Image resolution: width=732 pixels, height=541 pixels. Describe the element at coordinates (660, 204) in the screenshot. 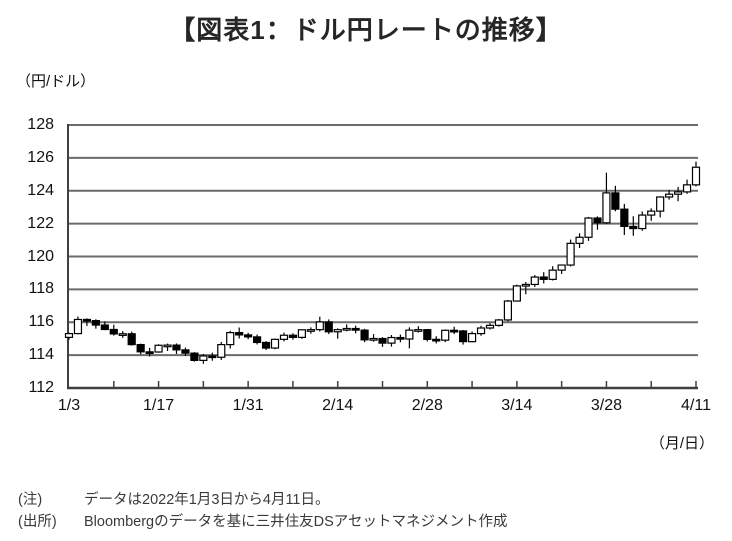

I see `candle-body-4/5` at that location.